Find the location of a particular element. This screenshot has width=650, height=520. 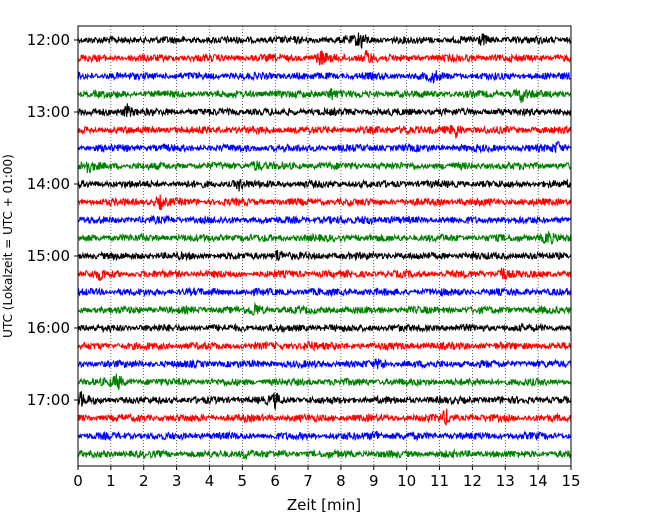

x-tick-label: 5 is located at coordinates (243, 481).